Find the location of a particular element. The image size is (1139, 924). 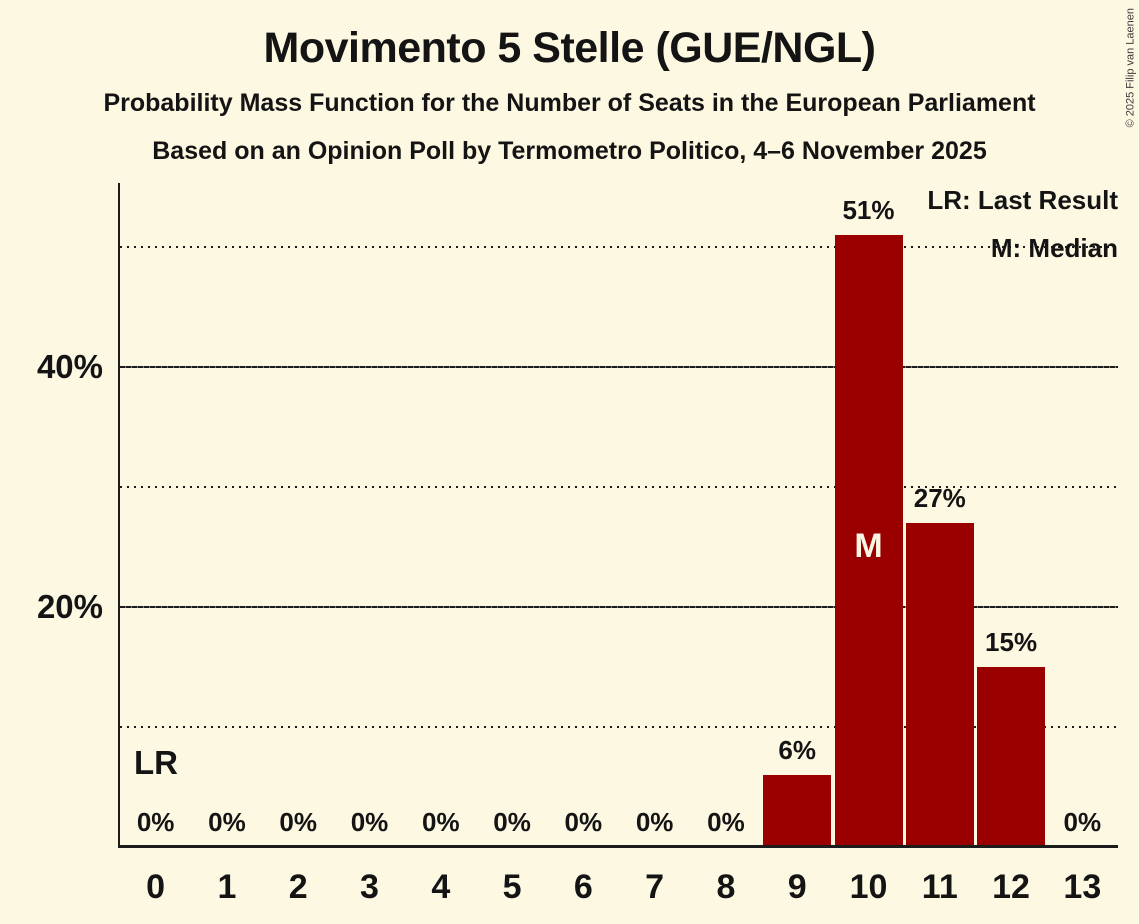

last-result-marker: LR is located at coordinates (156, 762).